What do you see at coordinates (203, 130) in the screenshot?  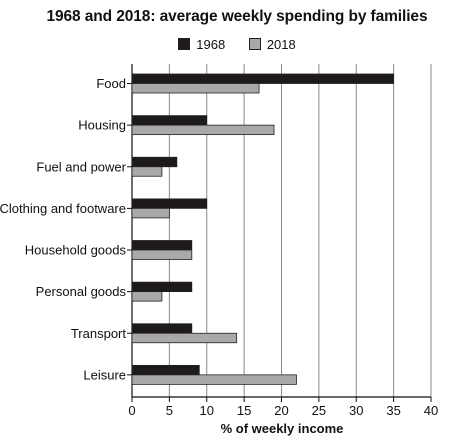 I see `bar-2018-housing` at bounding box center [203, 130].